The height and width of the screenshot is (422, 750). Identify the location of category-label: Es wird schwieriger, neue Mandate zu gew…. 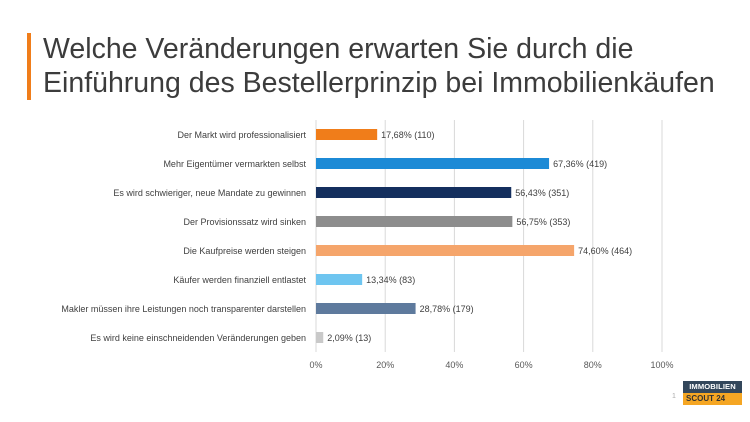
(209, 193).